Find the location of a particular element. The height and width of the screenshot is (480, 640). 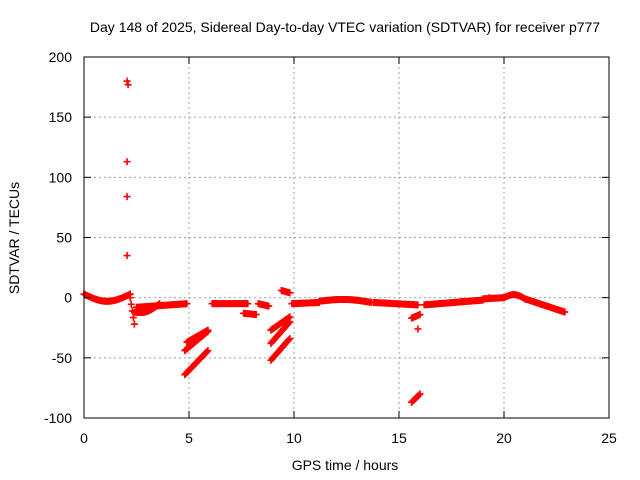

y-tick-label: -100 is located at coordinates (58, 418).